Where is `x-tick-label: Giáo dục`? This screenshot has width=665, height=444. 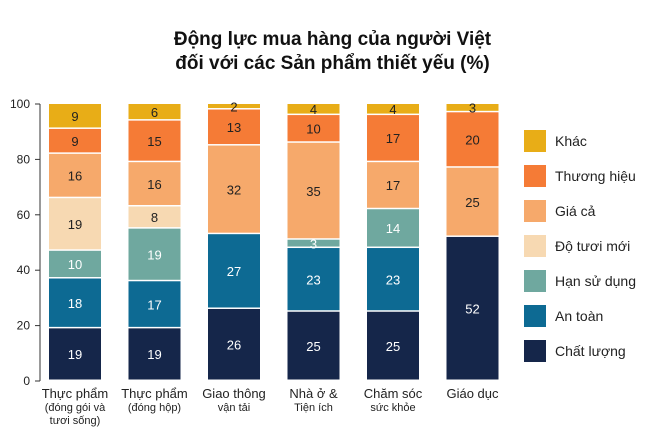 x-tick-label: Giáo dục is located at coordinates (472, 393).